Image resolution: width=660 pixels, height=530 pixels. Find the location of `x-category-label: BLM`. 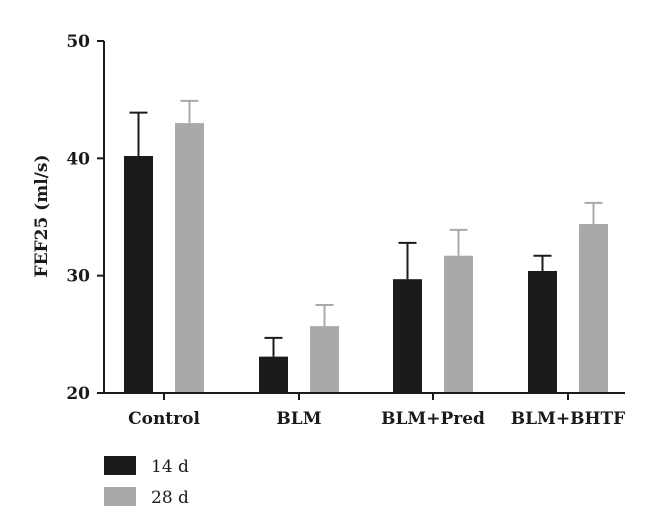

x-category-label: BLM is located at coordinates (298, 419).